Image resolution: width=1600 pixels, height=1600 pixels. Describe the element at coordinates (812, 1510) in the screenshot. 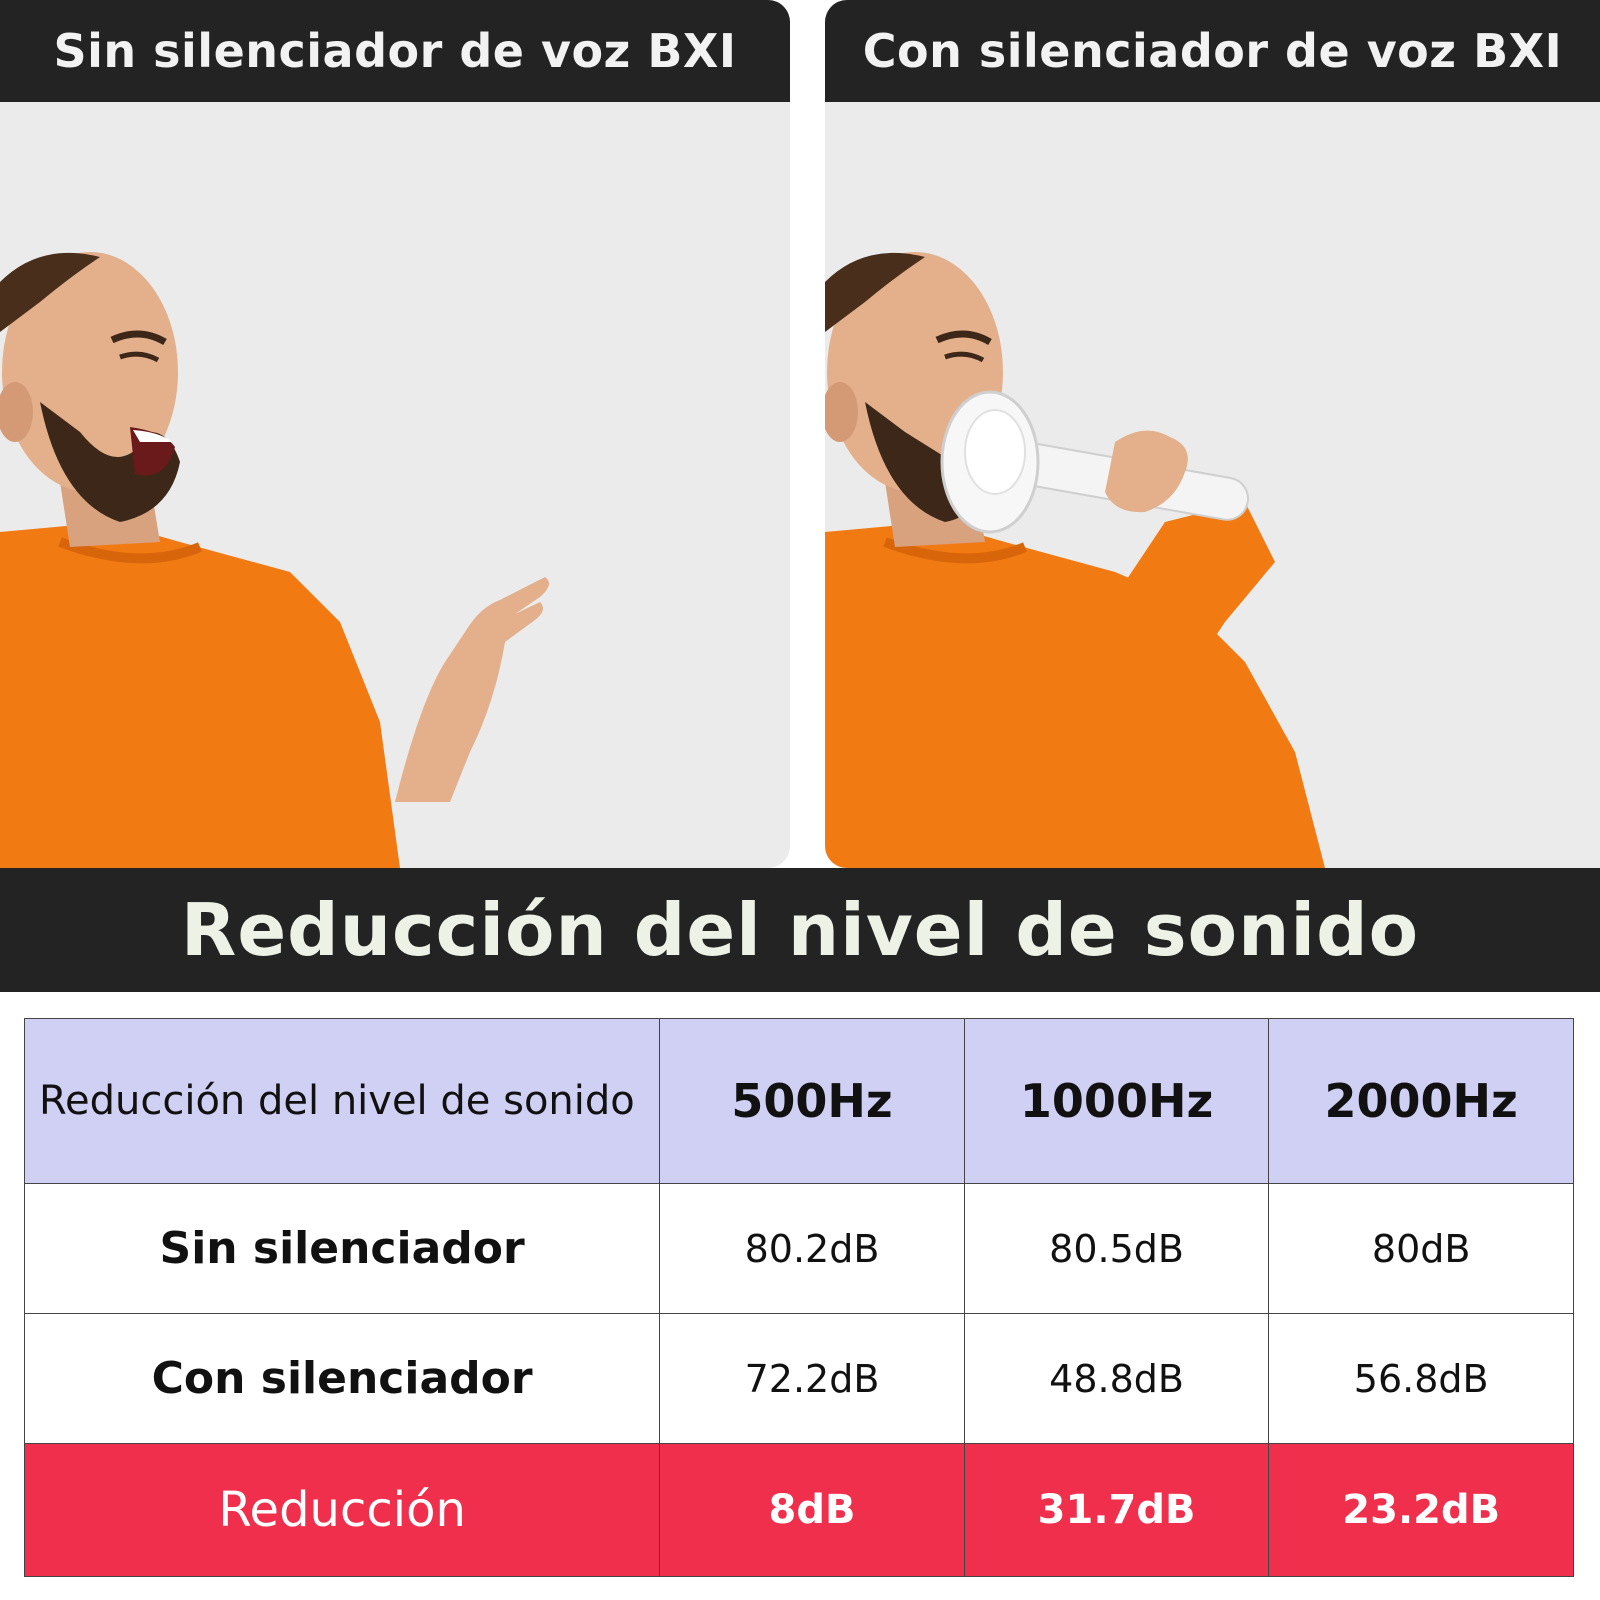

I see `table-cell: 8dB` at that location.